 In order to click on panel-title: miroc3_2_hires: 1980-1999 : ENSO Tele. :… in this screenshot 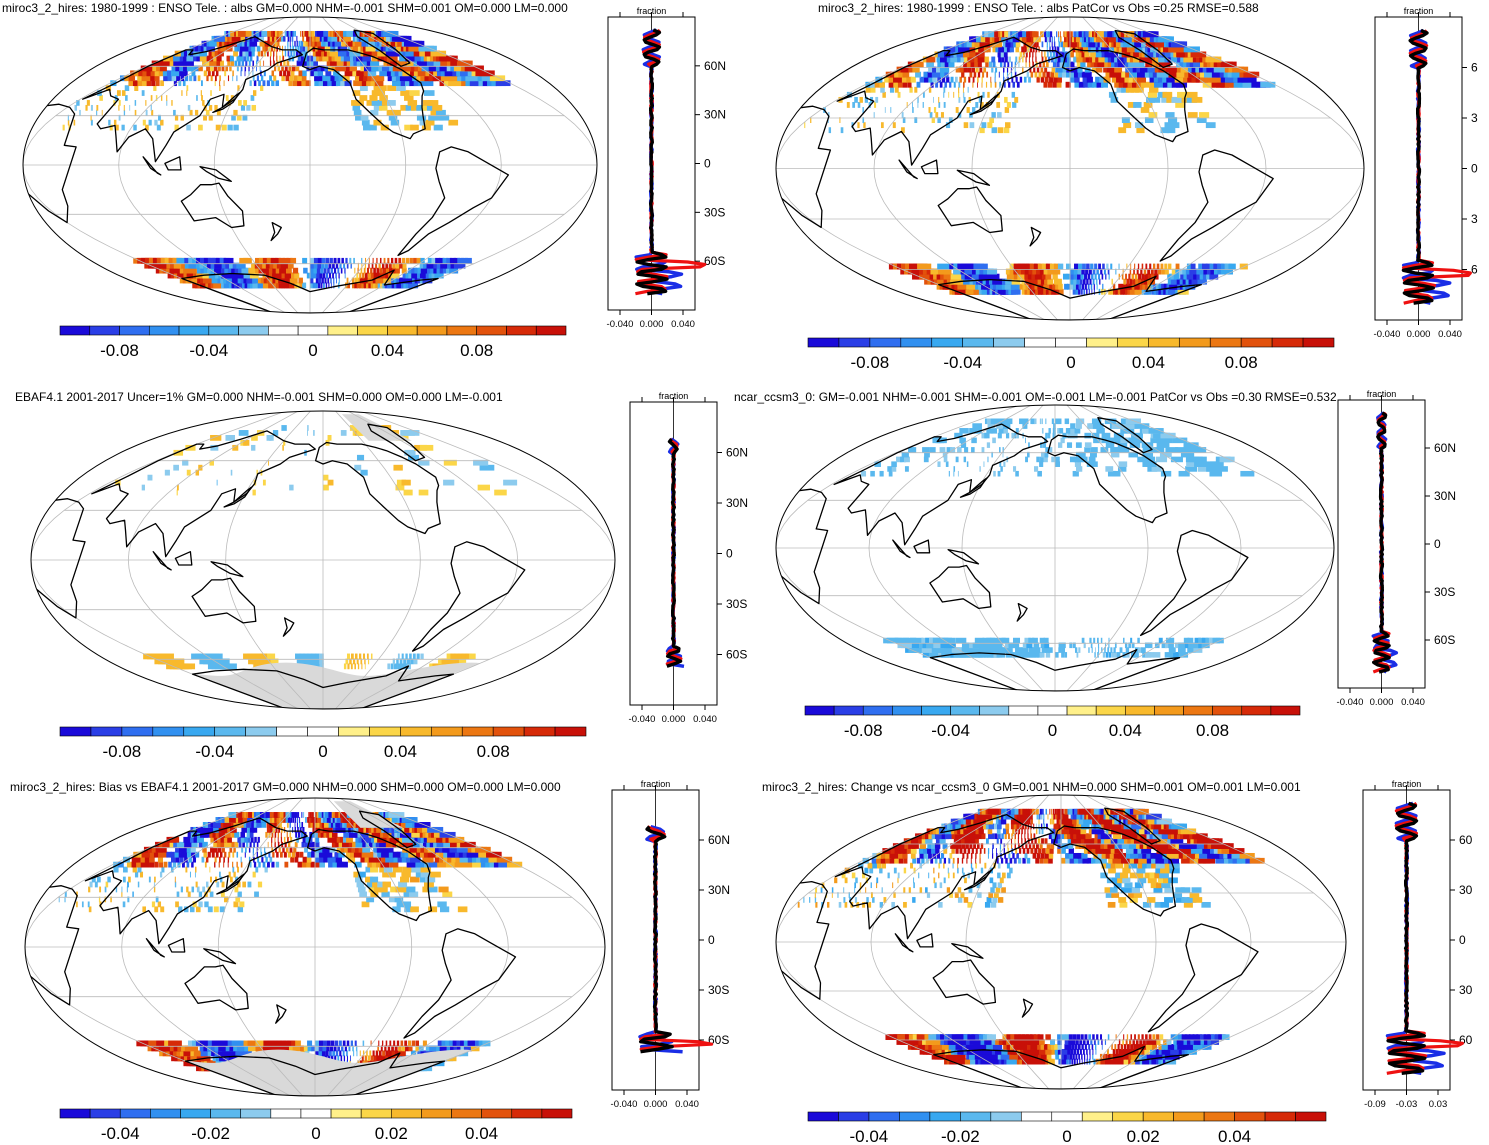, I will do `click(1038, 8)`.